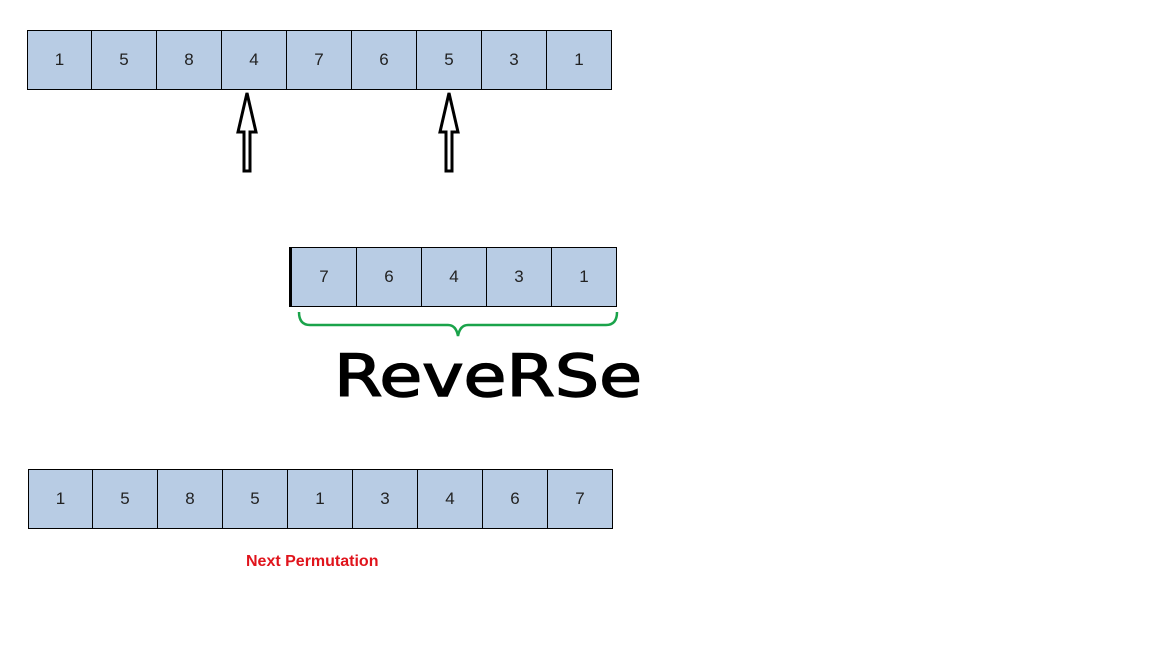 This screenshot has height=666, width=1172. Describe the element at coordinates (254, 60) in the screenshot. I see `cell-pivot: 4` at that location.